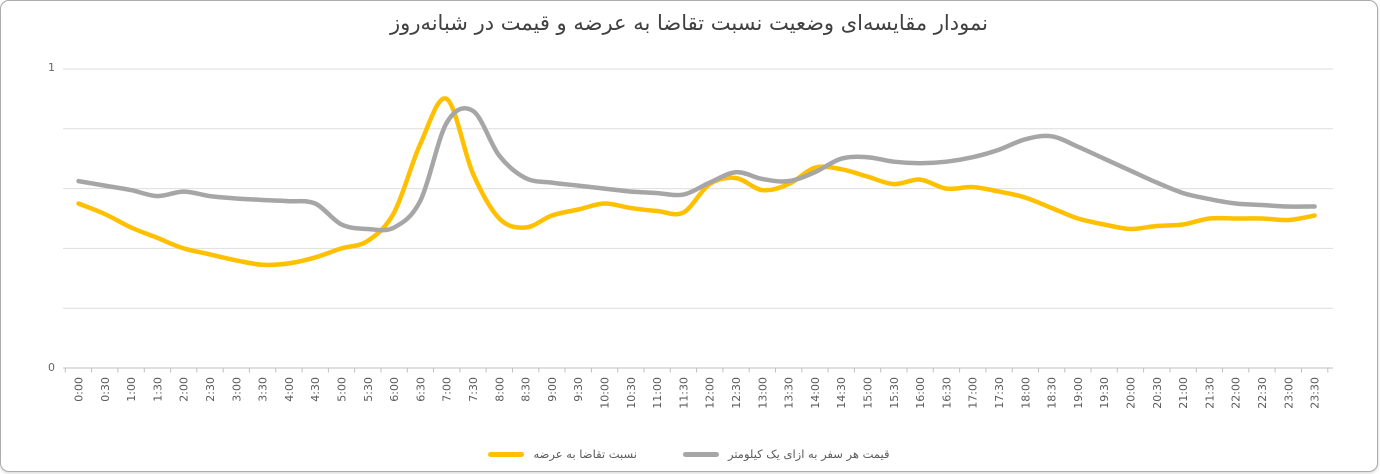 The image size is (1380, 474). Describe the element at coordinates (973, 393) in the screenshot. I see `x-axis-label: 17:00` at that location.